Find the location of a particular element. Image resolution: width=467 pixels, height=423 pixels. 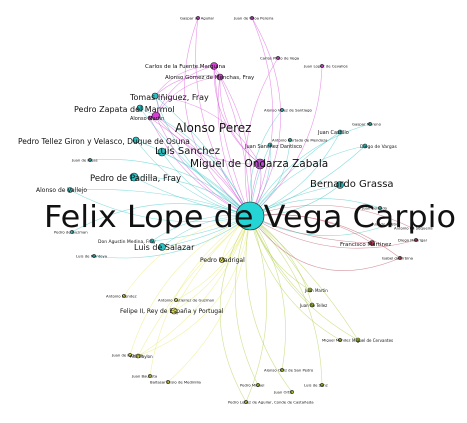

node-s20 is located at coordinates (150, 376).